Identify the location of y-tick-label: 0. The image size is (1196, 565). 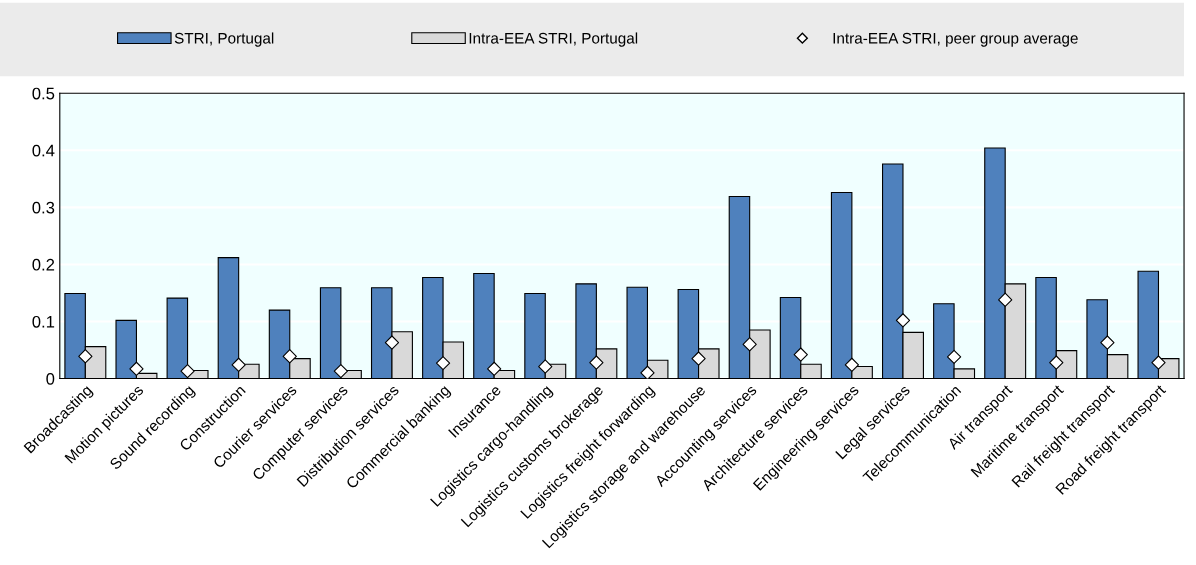
(50, 378).